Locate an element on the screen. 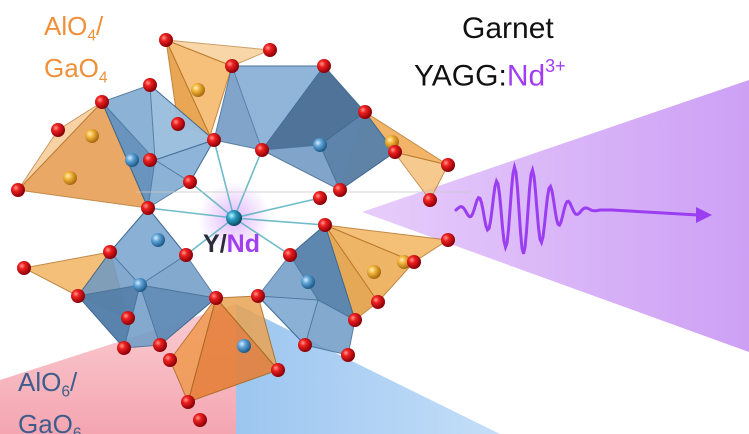  tetrahedral-site-label: AlO4/ GaO4 is located at coordinates (76, 49).